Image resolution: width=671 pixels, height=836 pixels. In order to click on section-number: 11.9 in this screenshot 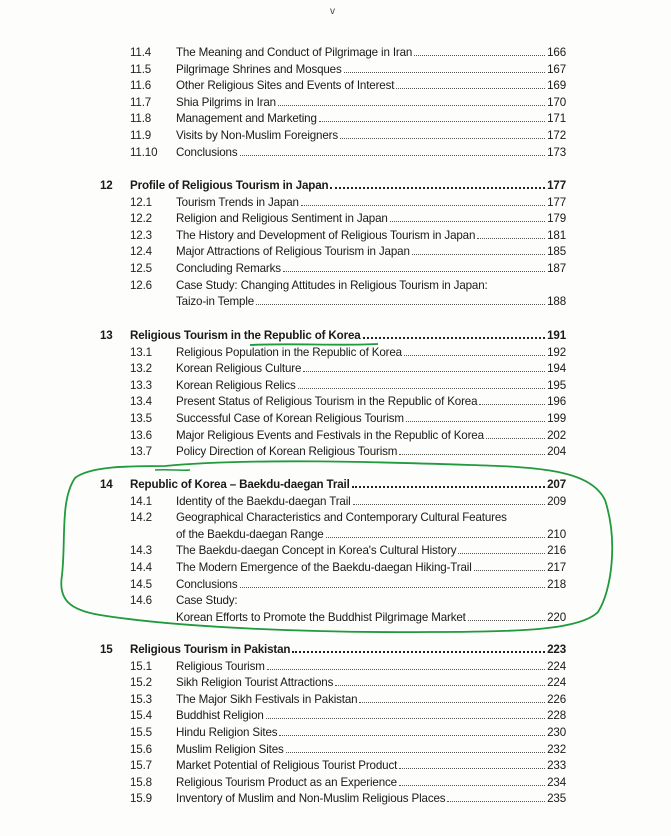, I will do `click(141, 135)`.